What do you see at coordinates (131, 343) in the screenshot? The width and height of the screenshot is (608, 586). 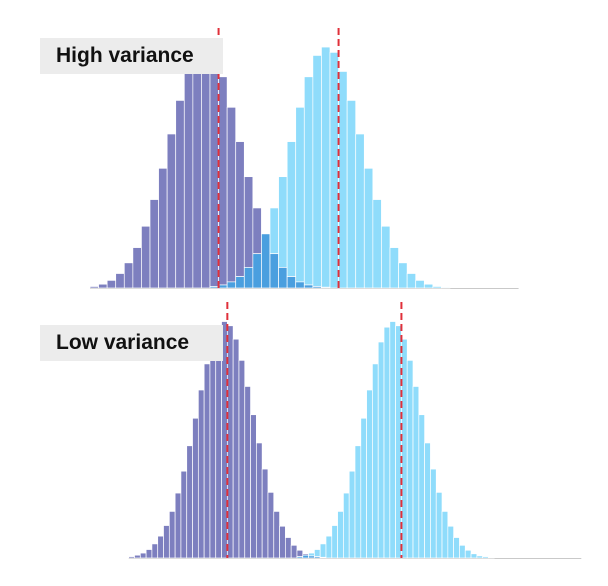 I see `low-variance-label: Low variance` at bounding box center [131, 343].